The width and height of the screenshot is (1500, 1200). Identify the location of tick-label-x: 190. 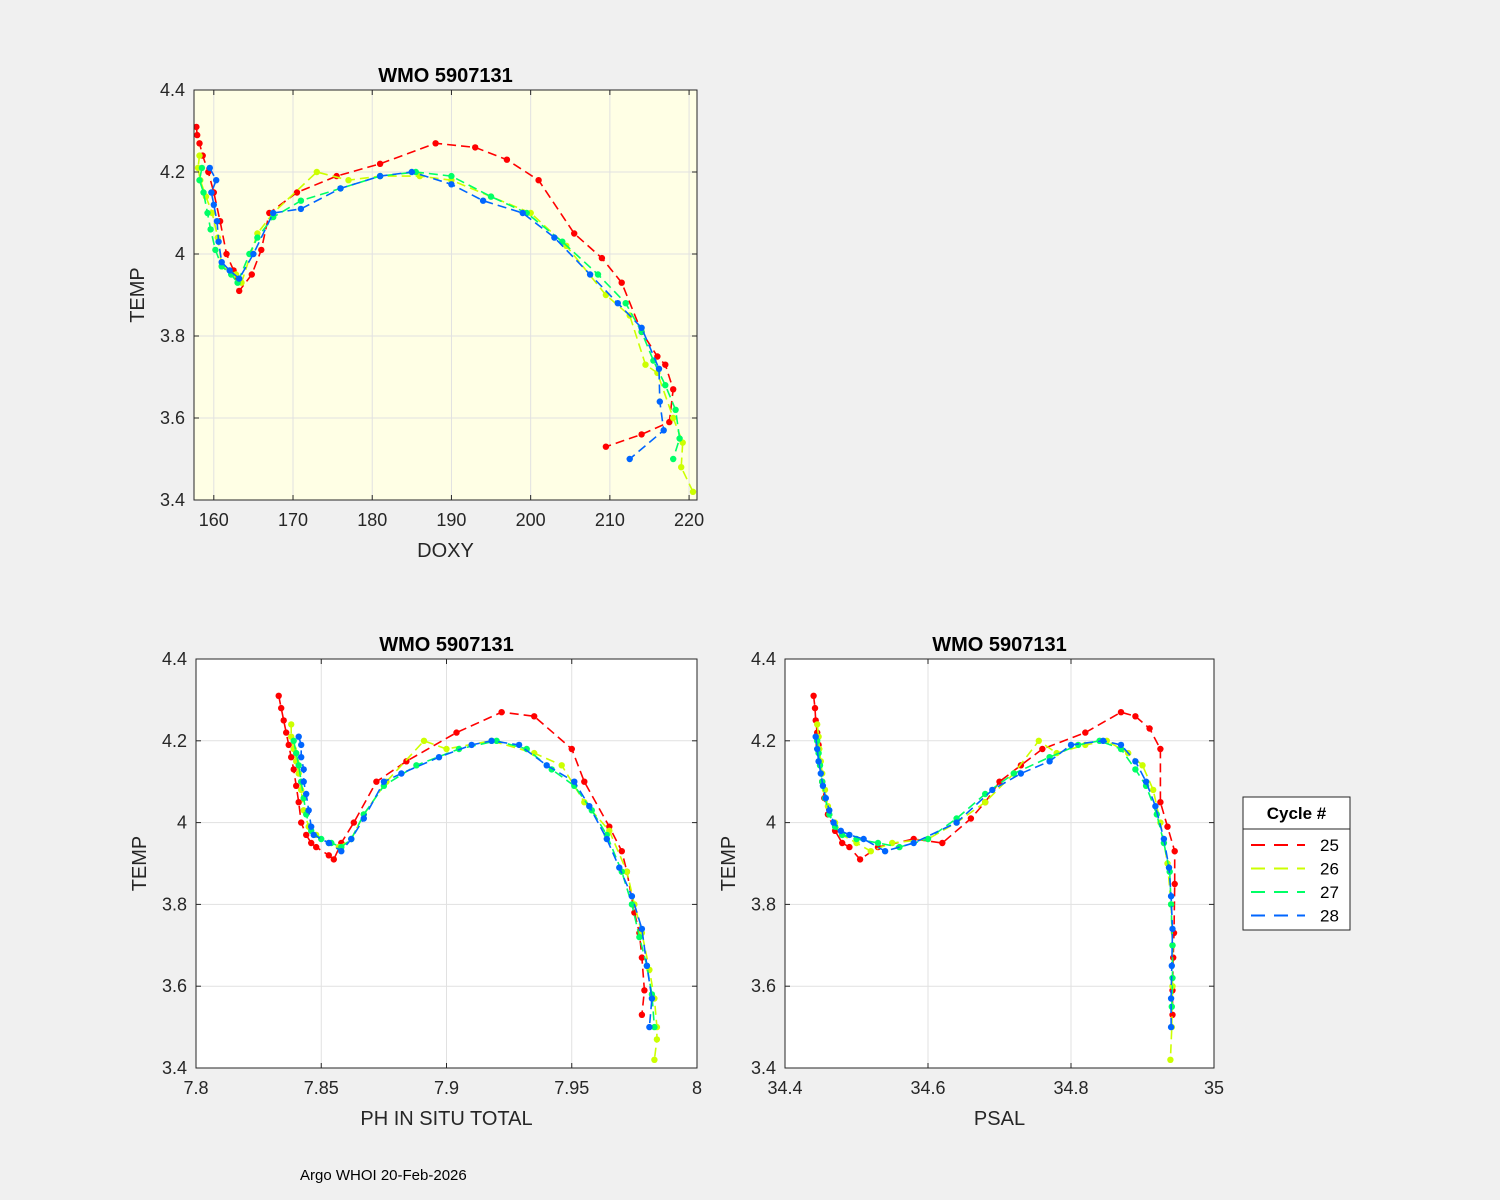
(451, 520).